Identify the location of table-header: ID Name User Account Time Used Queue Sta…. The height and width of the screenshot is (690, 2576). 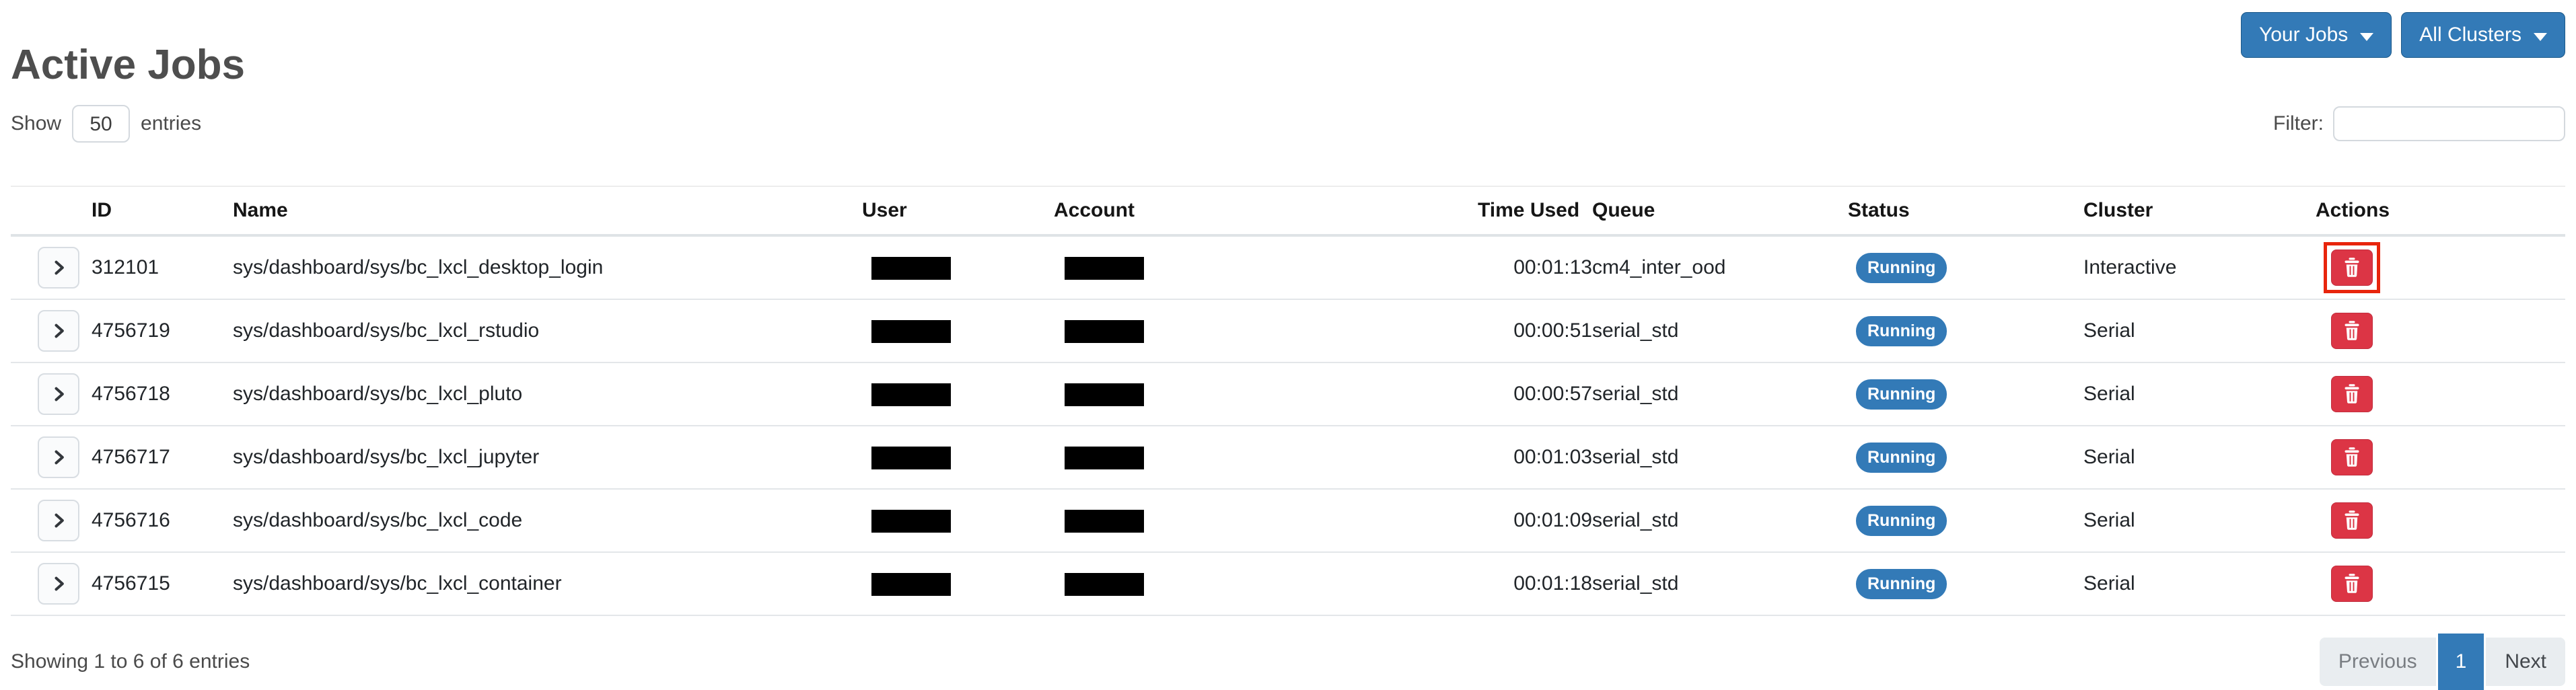
(1288, 211).